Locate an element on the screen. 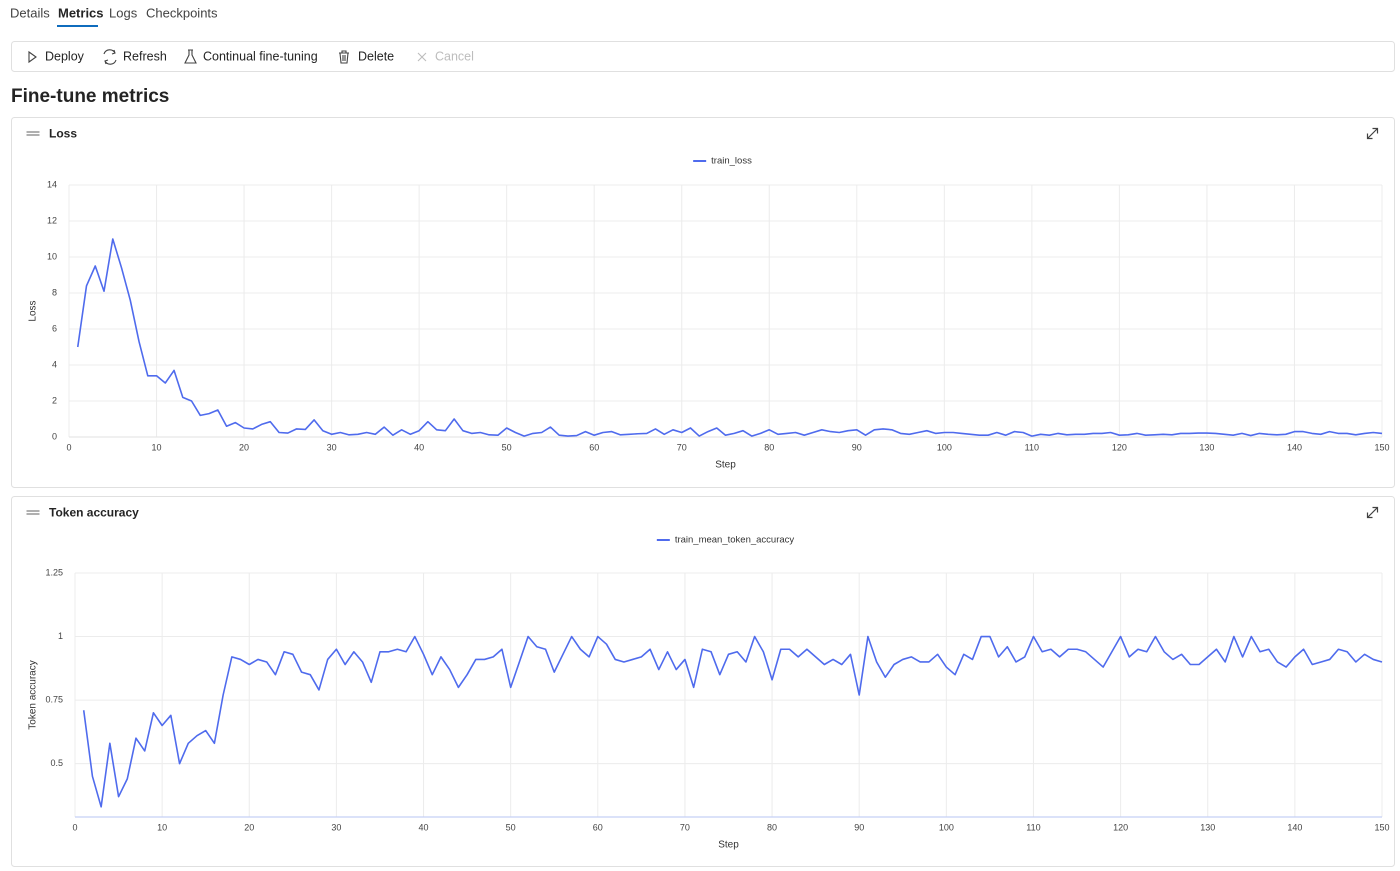 The width and height of the screenshot is (1400, 871). y-tick-label: 8 is located at coordinates (54, 292).